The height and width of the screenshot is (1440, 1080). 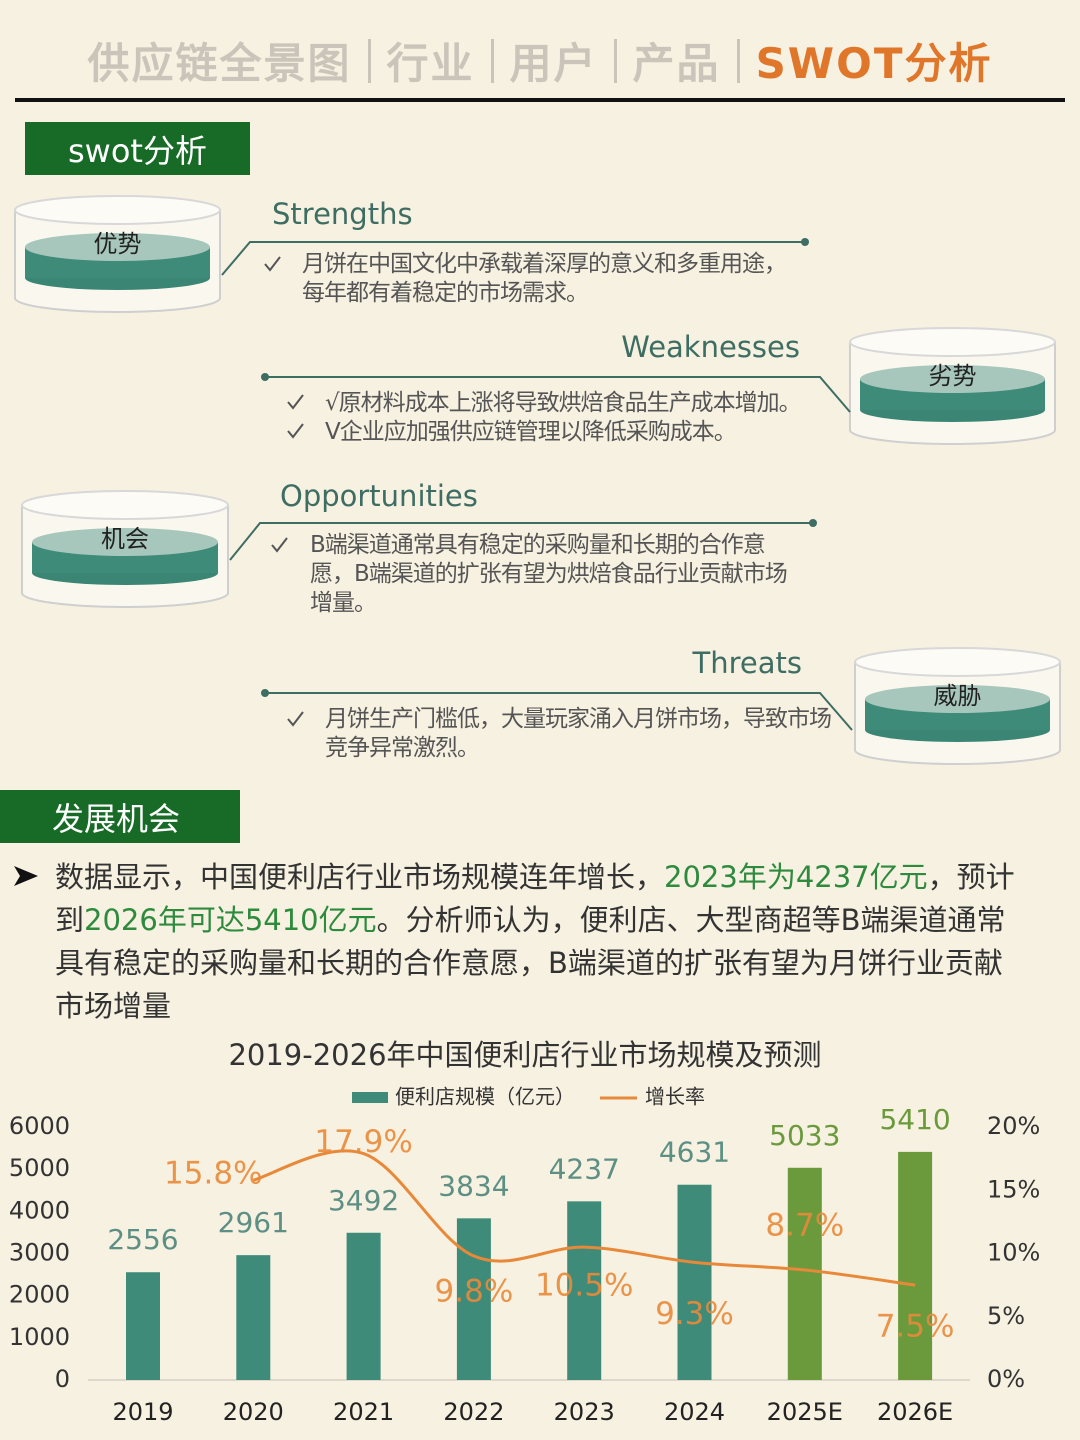 I want to click on line-value-label: 7.5%, so click(x=915, y=1327).